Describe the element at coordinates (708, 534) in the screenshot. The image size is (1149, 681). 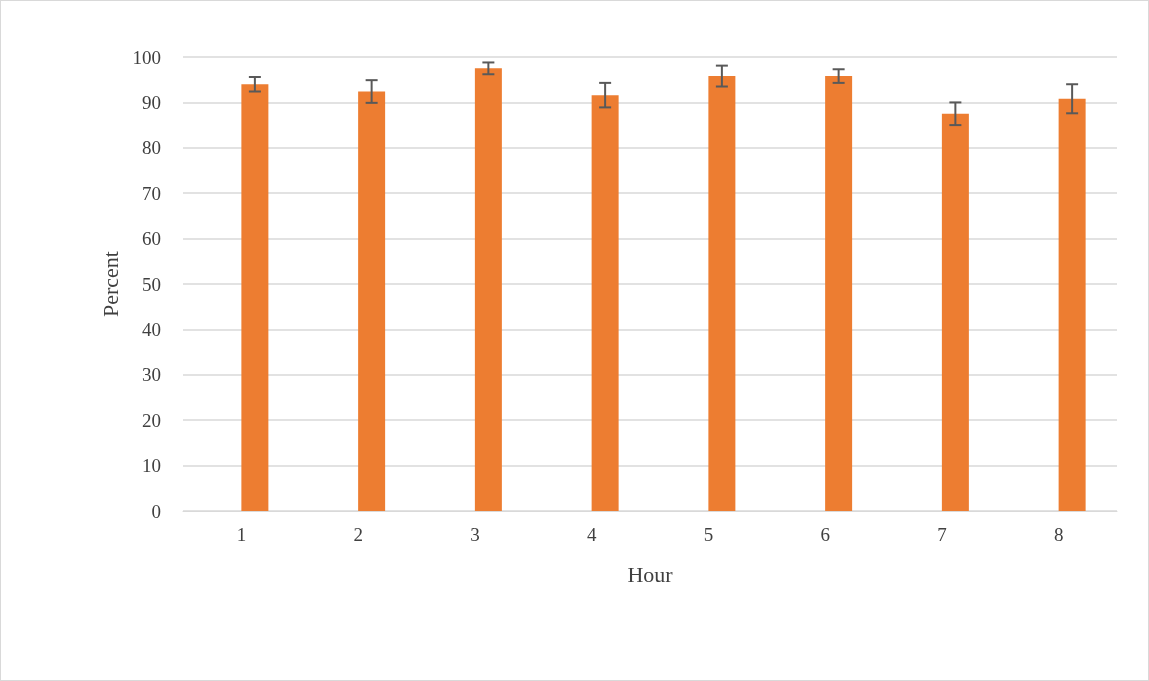
I see `x-tick-label: 5` at that location.